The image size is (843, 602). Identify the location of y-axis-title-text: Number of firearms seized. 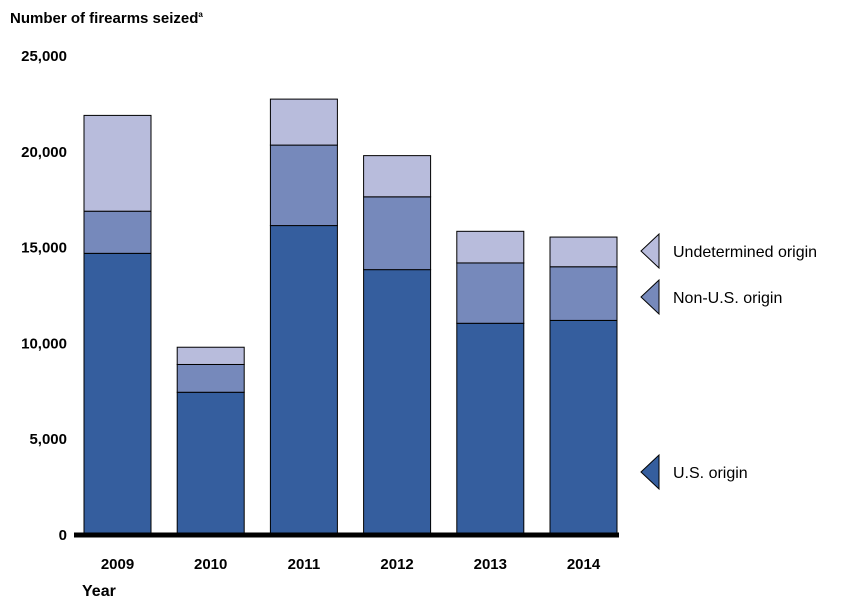
(104, 18).